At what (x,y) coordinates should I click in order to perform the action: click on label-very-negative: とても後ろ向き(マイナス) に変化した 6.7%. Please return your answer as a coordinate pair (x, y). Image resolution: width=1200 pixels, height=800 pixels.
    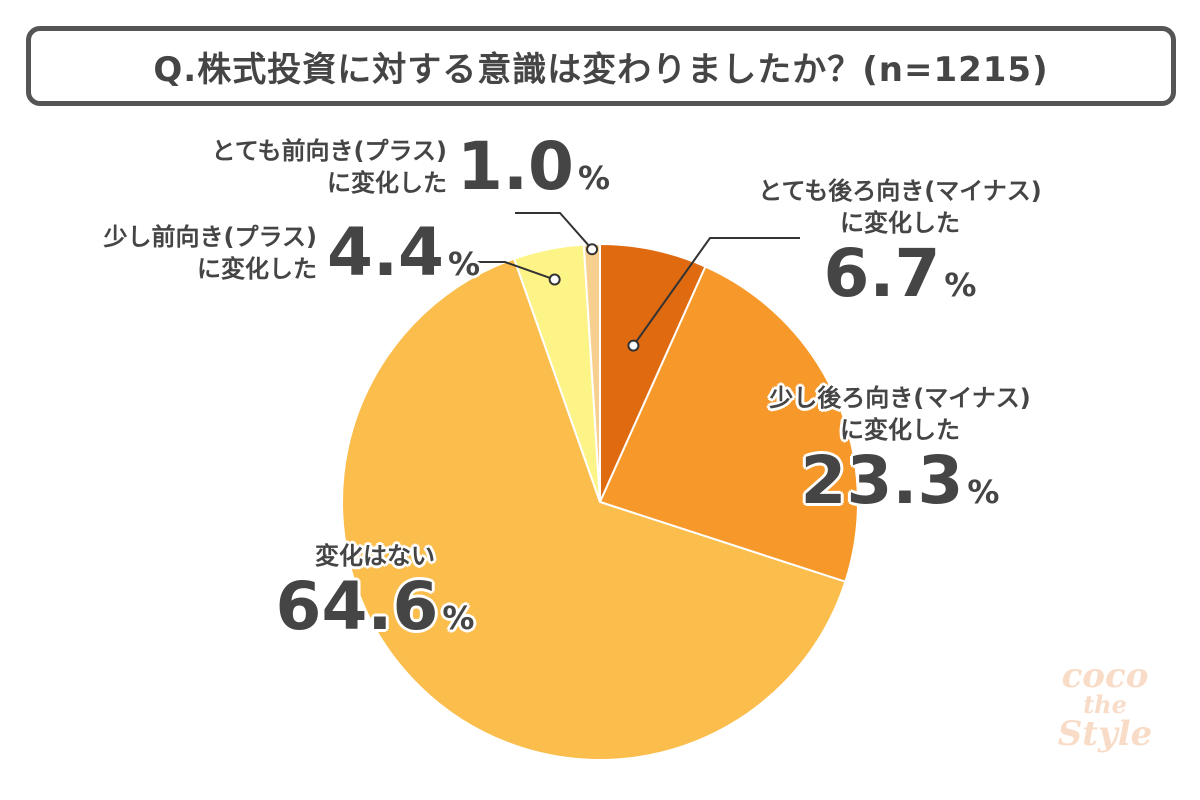
    Looking at the image, I should click on (900, 242).